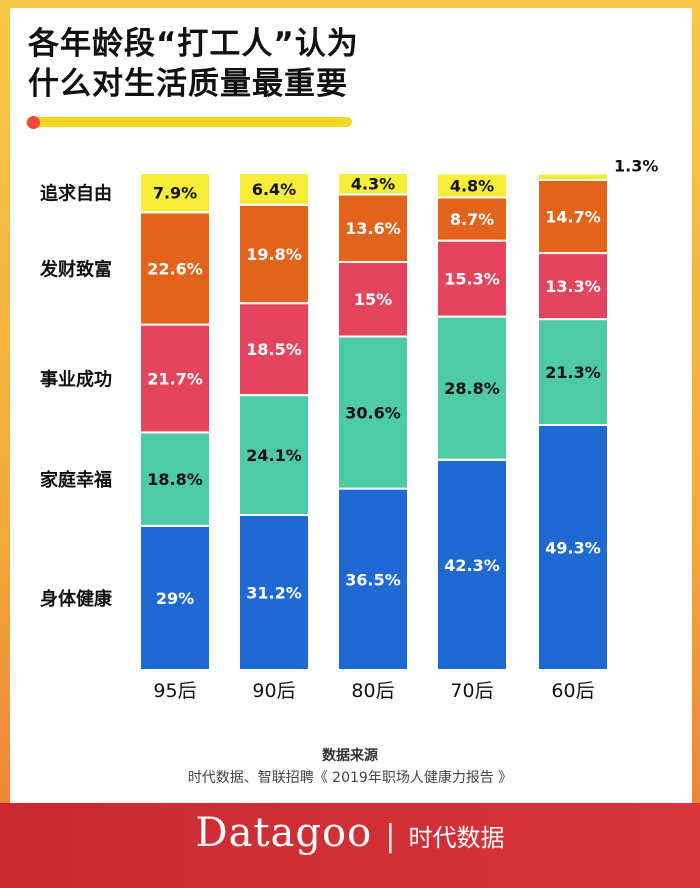  I want to click on data-label: 31.2%, so click(274, 593).